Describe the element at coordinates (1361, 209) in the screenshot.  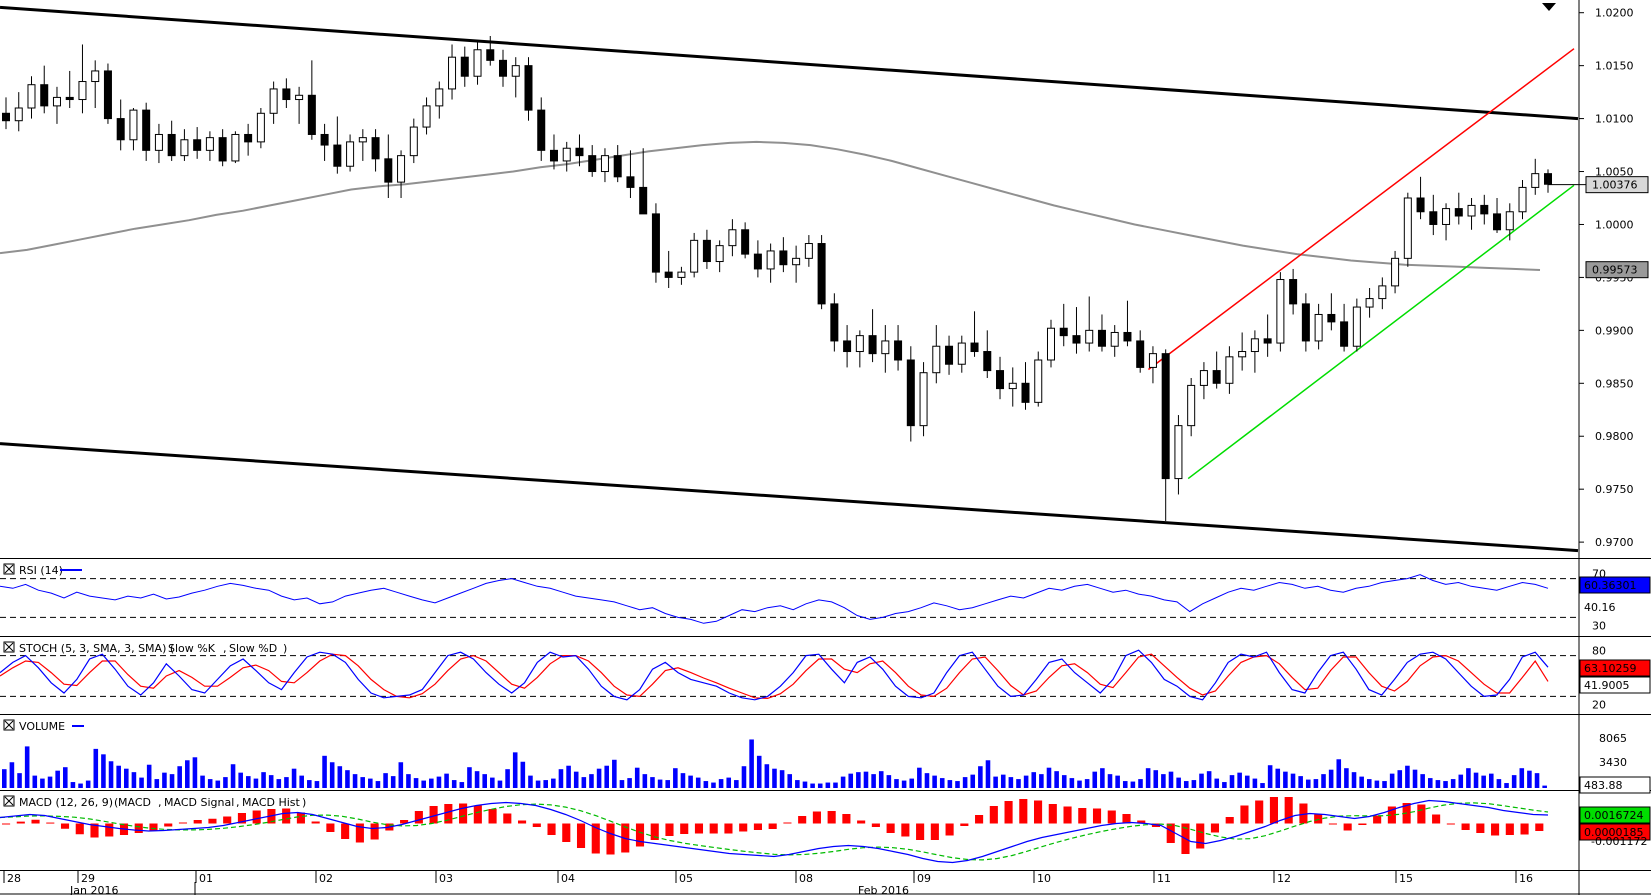
I see `rising-channel-upper` at that location.